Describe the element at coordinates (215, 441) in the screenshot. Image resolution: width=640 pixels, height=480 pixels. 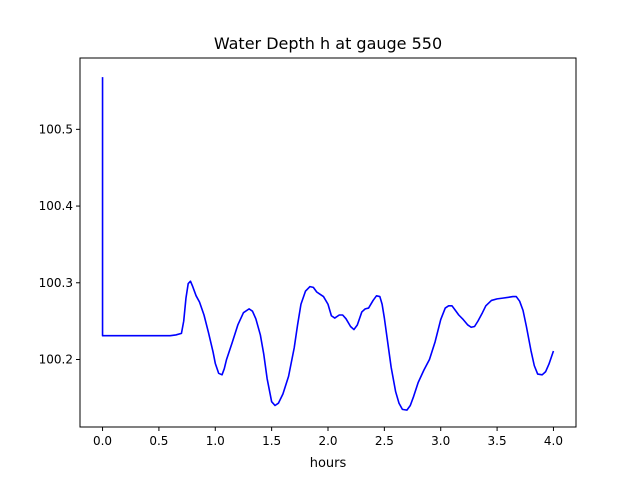
I see `x-tick-label: 1.0` at that location.